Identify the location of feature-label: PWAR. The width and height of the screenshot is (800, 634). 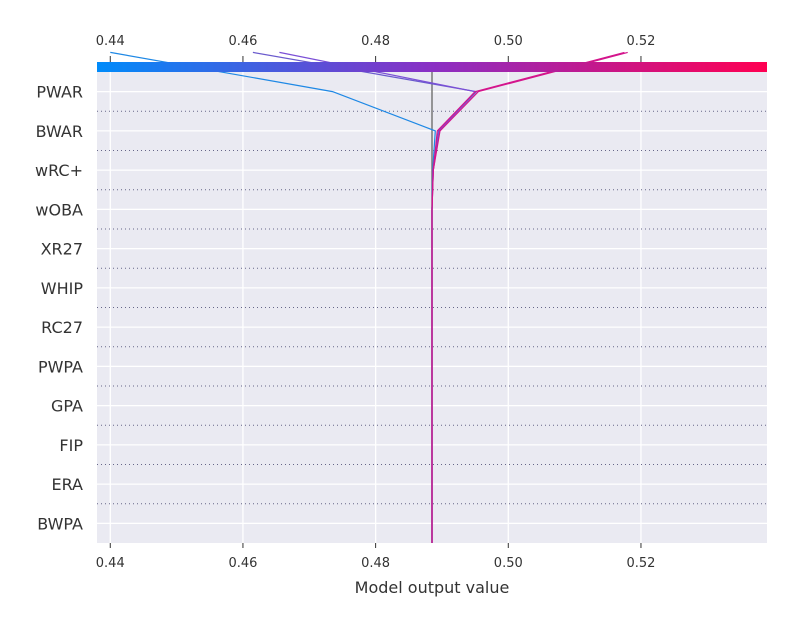
(59, 92).